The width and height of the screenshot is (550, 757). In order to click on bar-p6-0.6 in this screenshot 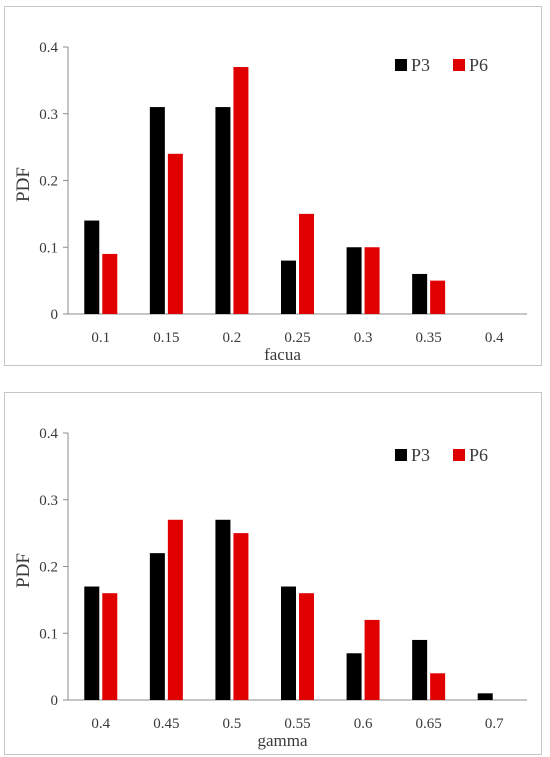, I will do `click(372, 659)`.